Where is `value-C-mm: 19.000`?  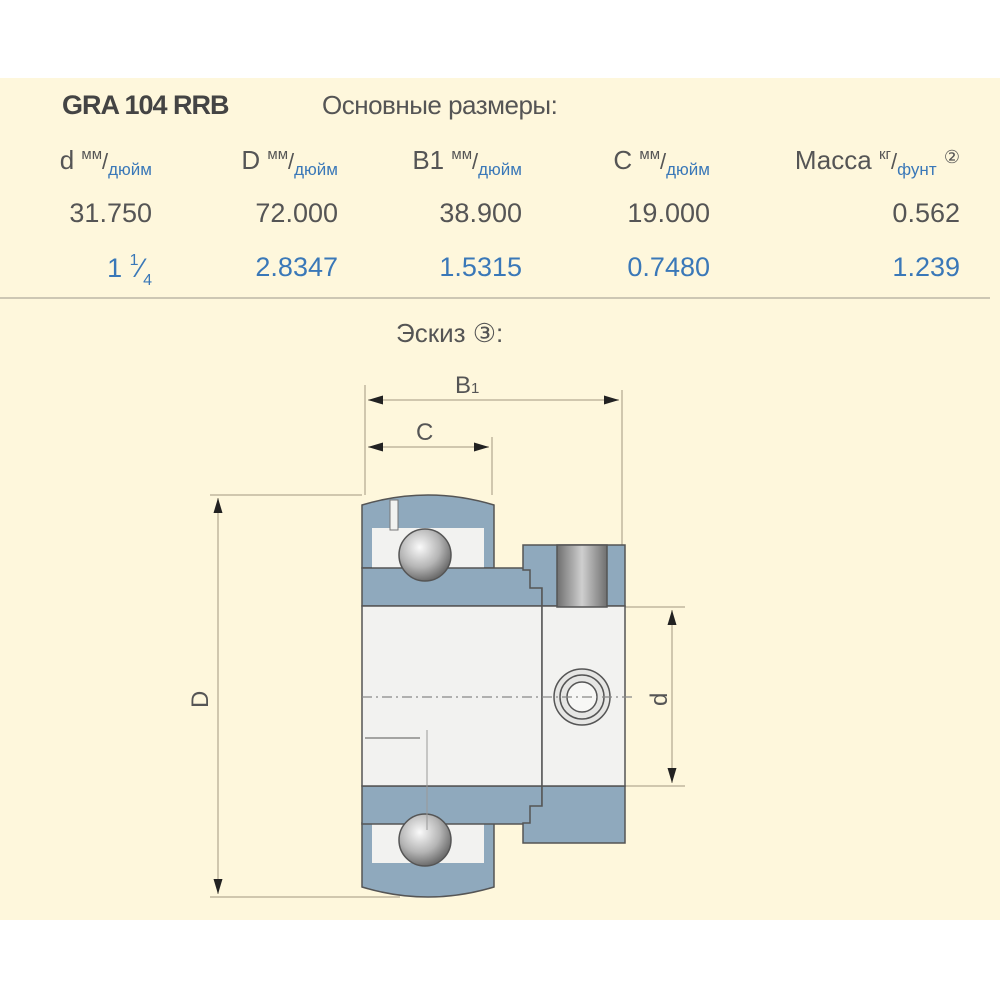
value-C-mm: 19.000 is located at coordinates (668, 213).